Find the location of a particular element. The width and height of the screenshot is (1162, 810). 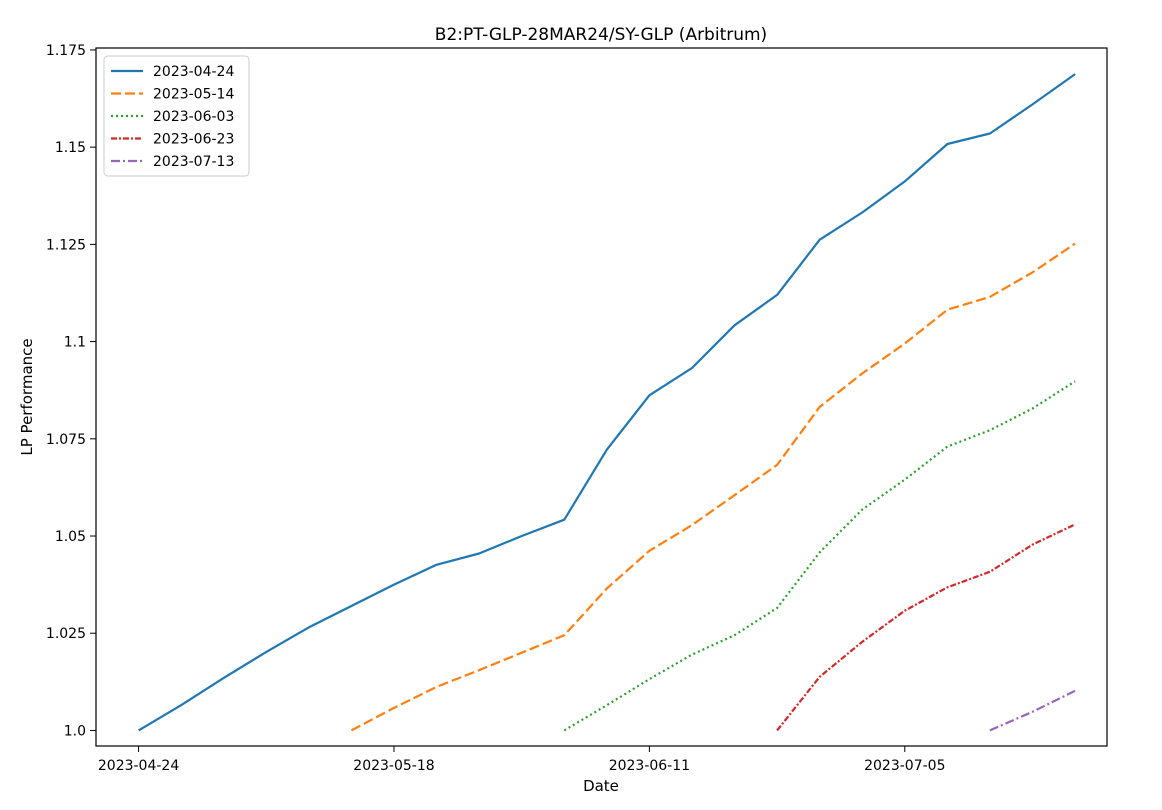

x-axis: 2023-04-24 2023-05-18 2023-06-11 2023-07-05 is located at coordinates (521, 760).